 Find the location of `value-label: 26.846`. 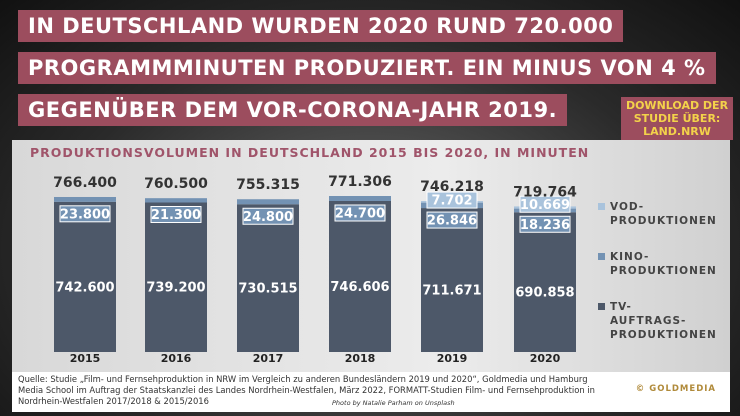

value-label: 26.846 is located at coordinates (452, 221).